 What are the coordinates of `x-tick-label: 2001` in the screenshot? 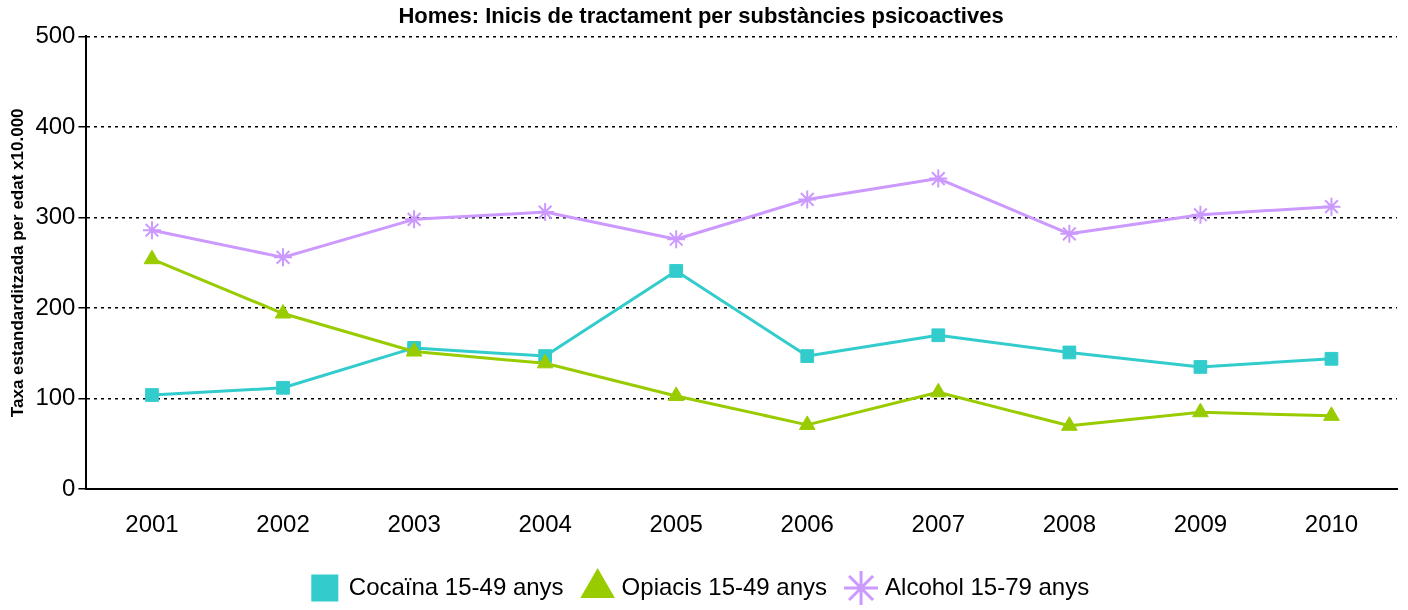 It's located at (152, 524).